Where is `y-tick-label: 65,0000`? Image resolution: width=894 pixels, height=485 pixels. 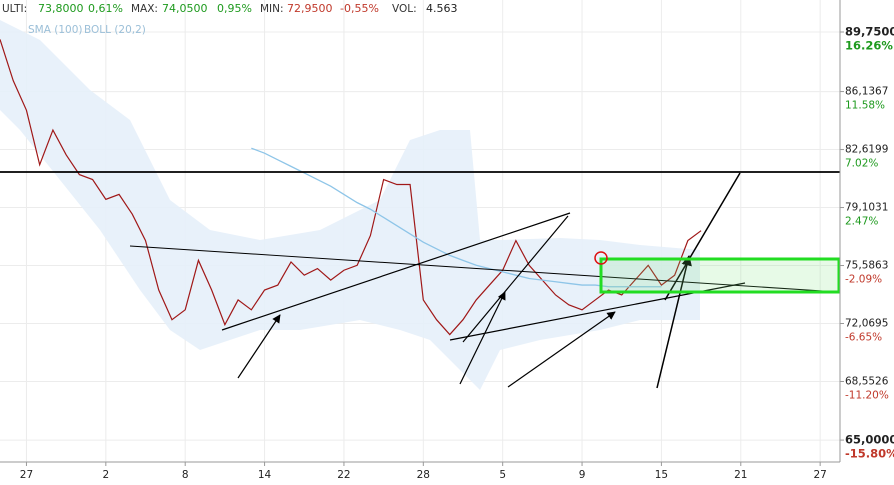
y-tick-label: 65,0000 is located at coordinates (869, 440).